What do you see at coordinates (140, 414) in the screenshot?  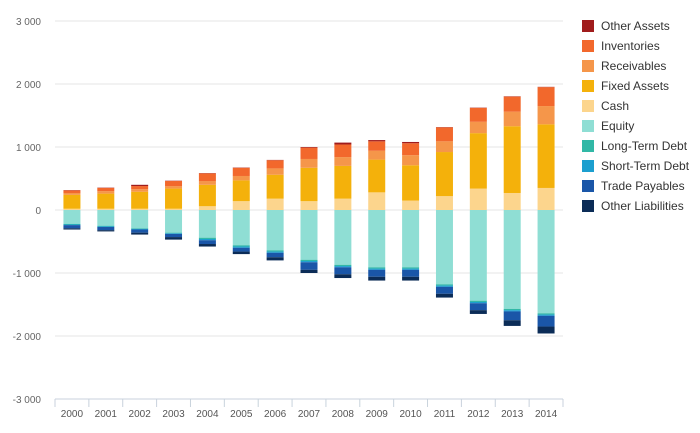 I see `x-tick-label: 2002` at bounding box center [140, 414].